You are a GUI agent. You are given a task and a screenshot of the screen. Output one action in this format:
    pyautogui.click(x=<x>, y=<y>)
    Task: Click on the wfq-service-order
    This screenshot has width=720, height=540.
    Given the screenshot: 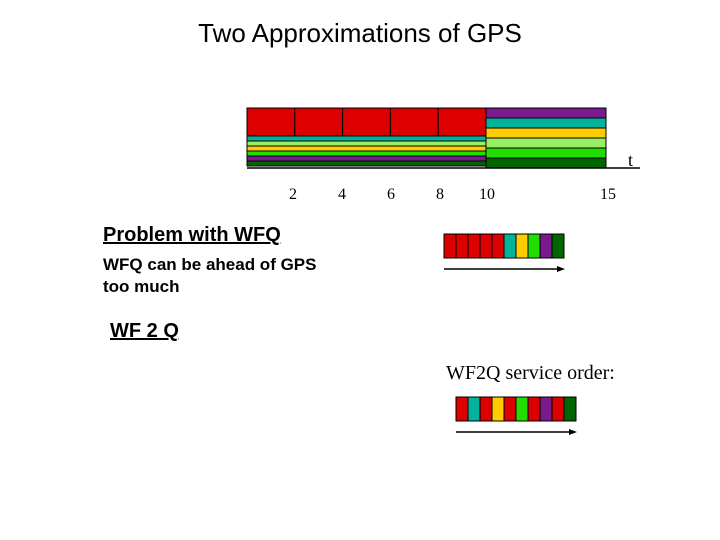 What is the action you would take?
    pyautogui.click(x=504, y=246)
    